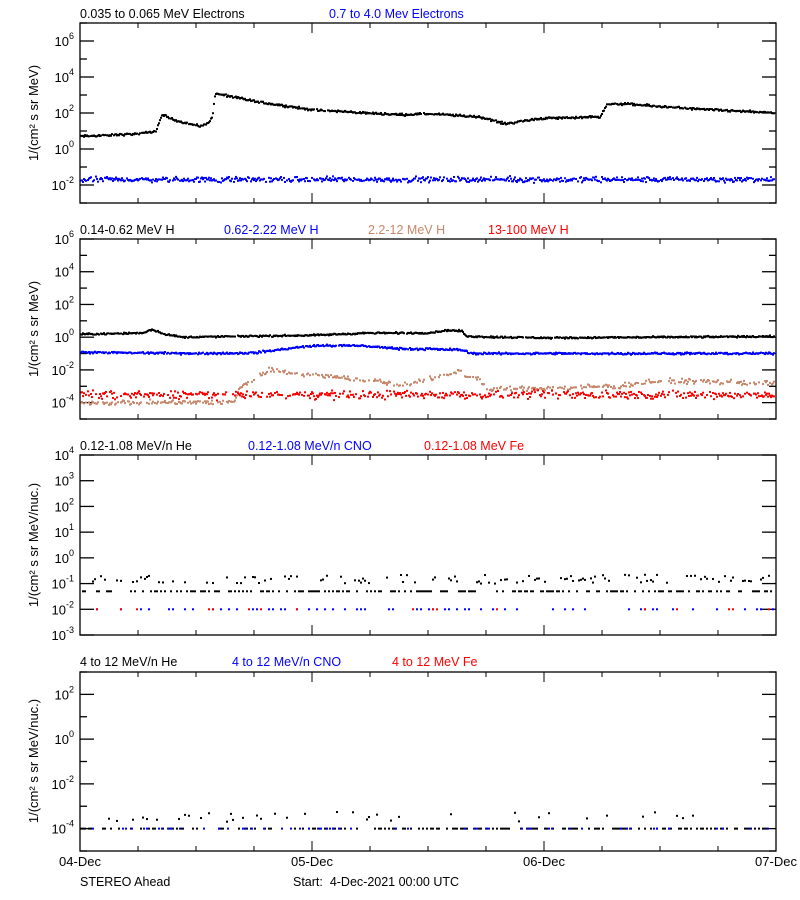  What do you see at coordinates (63, 583) in the screenshot?
I see `y-tick-label: 10⁻¹` at bounding box center [63, 583].